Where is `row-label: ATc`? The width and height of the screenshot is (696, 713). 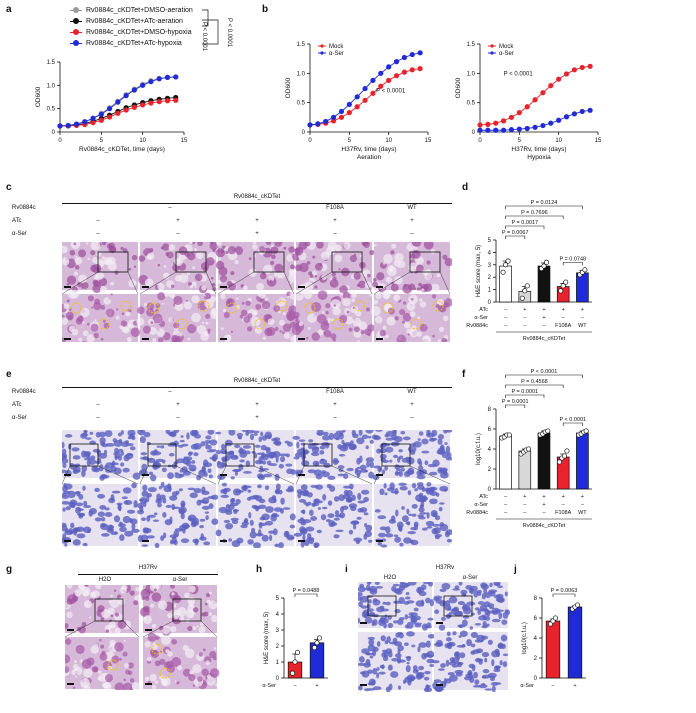 row-label: ATc is located at coordinates (483, 497).